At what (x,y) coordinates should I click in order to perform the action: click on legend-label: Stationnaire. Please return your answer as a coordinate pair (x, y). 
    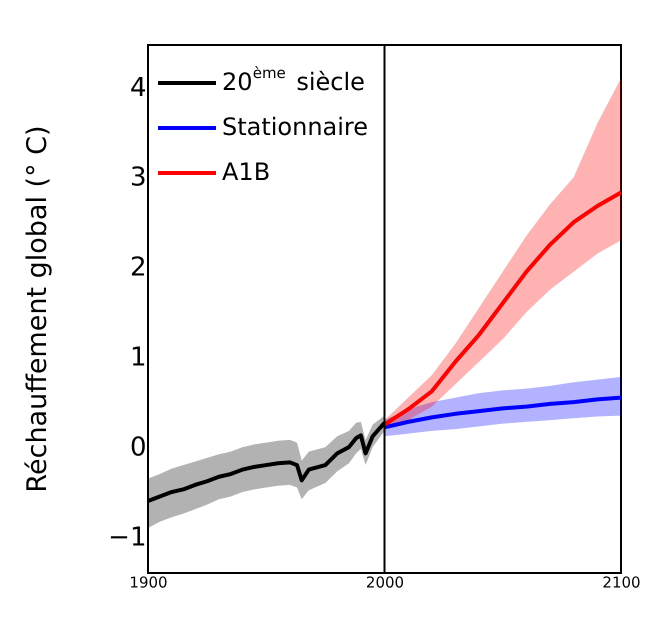
    Looking at the image, I should click on (295, 127).